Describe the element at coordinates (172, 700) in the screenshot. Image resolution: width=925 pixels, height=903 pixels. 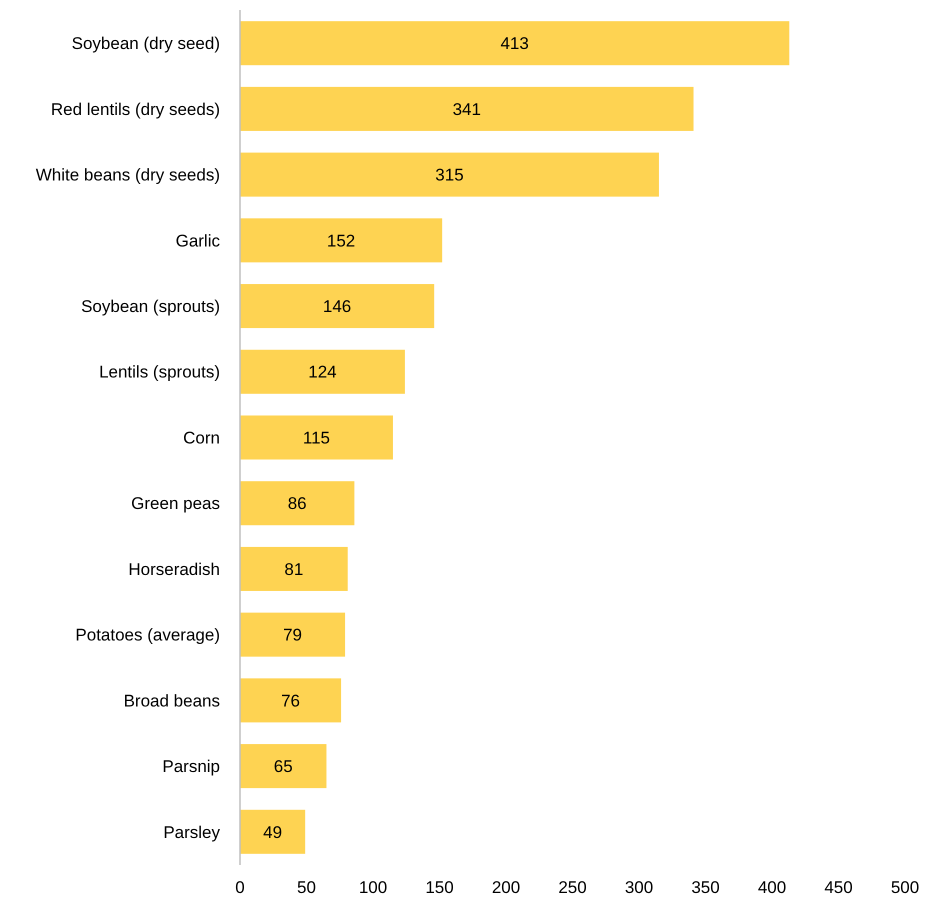
I see `y-tick-label: Broad beans` at that location.